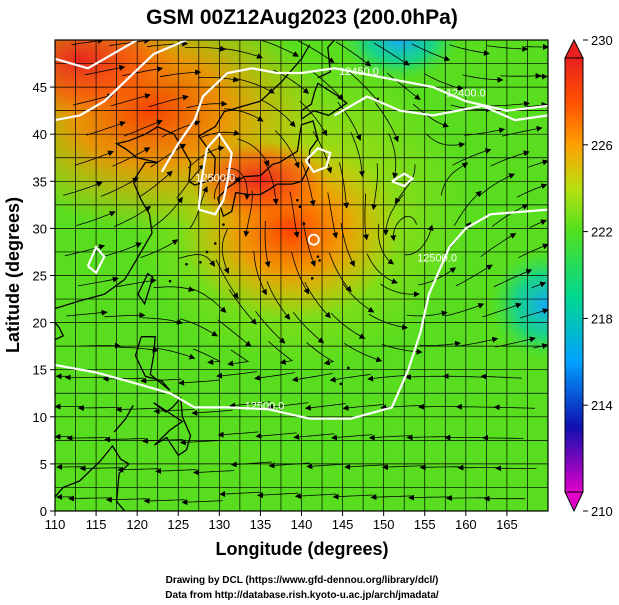 The image size is (619, 605). What do you see at coordinates (40, 87) in the screenshot?
I see `y-tick-label: 45` at bounding box center [40, 87].